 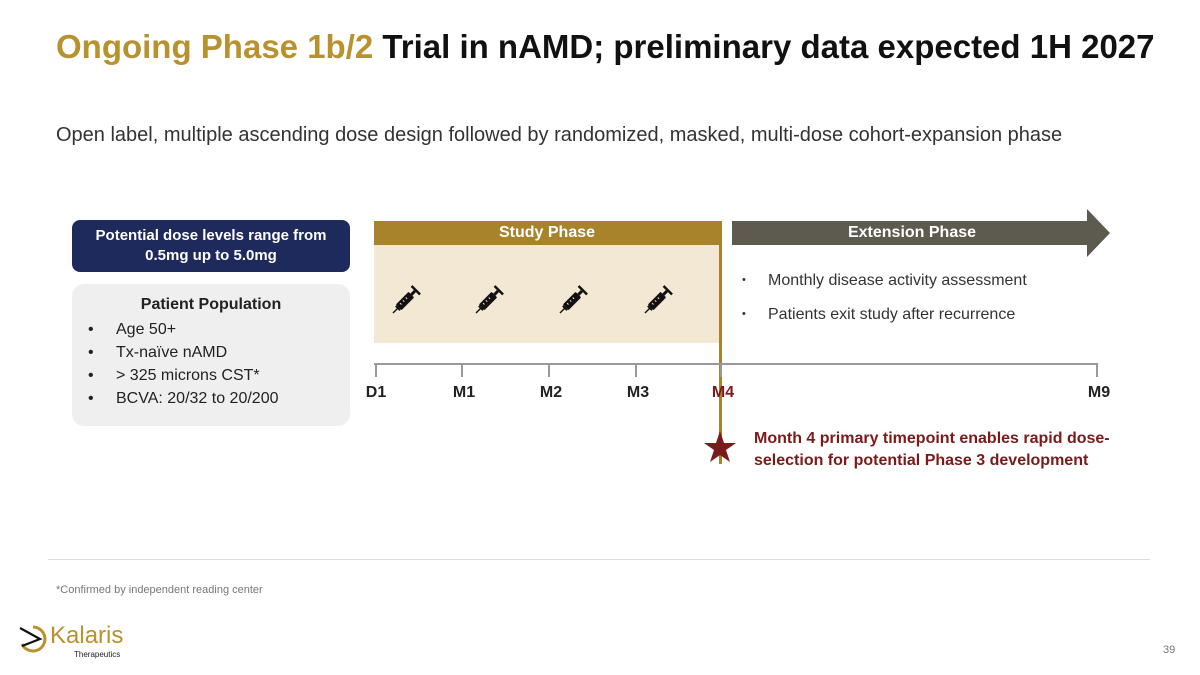 What do you see at coordinates (723, 392) in the screenshot?
I see `timeline-label-m4: M4` at bounding box center [723, 392].